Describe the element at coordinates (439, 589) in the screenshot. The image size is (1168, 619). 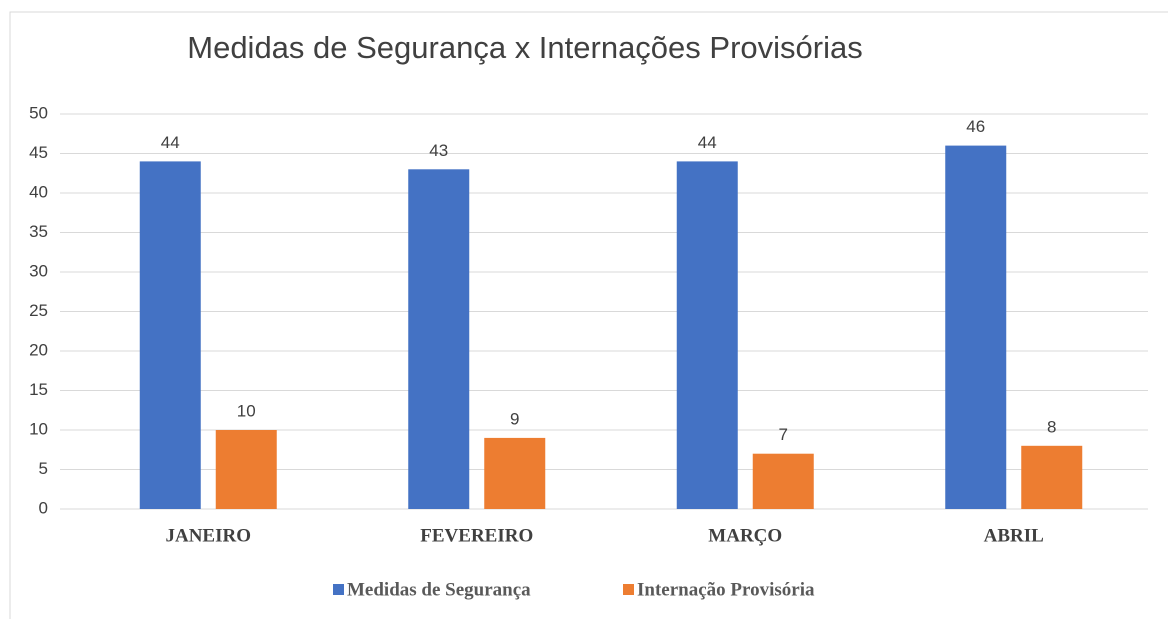
I see `legend-label: Medidas de Segurança` at that location.